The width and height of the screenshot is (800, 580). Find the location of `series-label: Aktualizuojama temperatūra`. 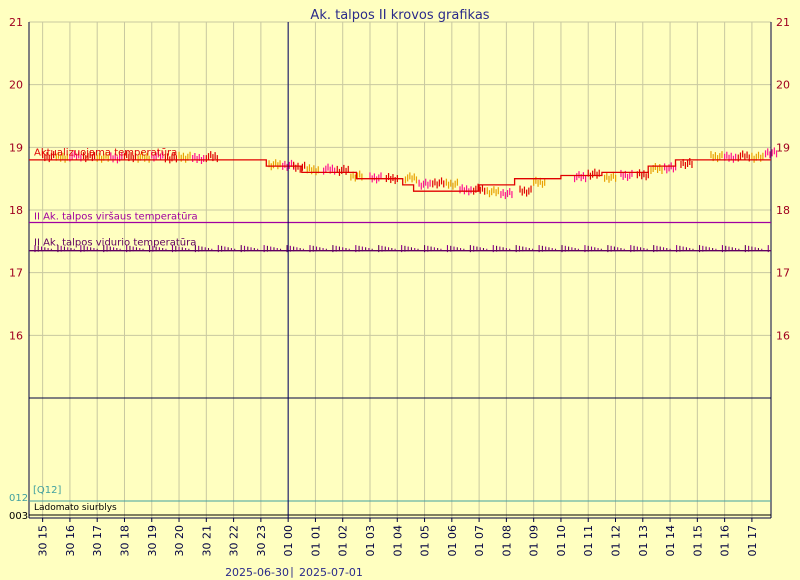

series-label: Aktualizuojama temperatūra is located at coordinates (105, 152).